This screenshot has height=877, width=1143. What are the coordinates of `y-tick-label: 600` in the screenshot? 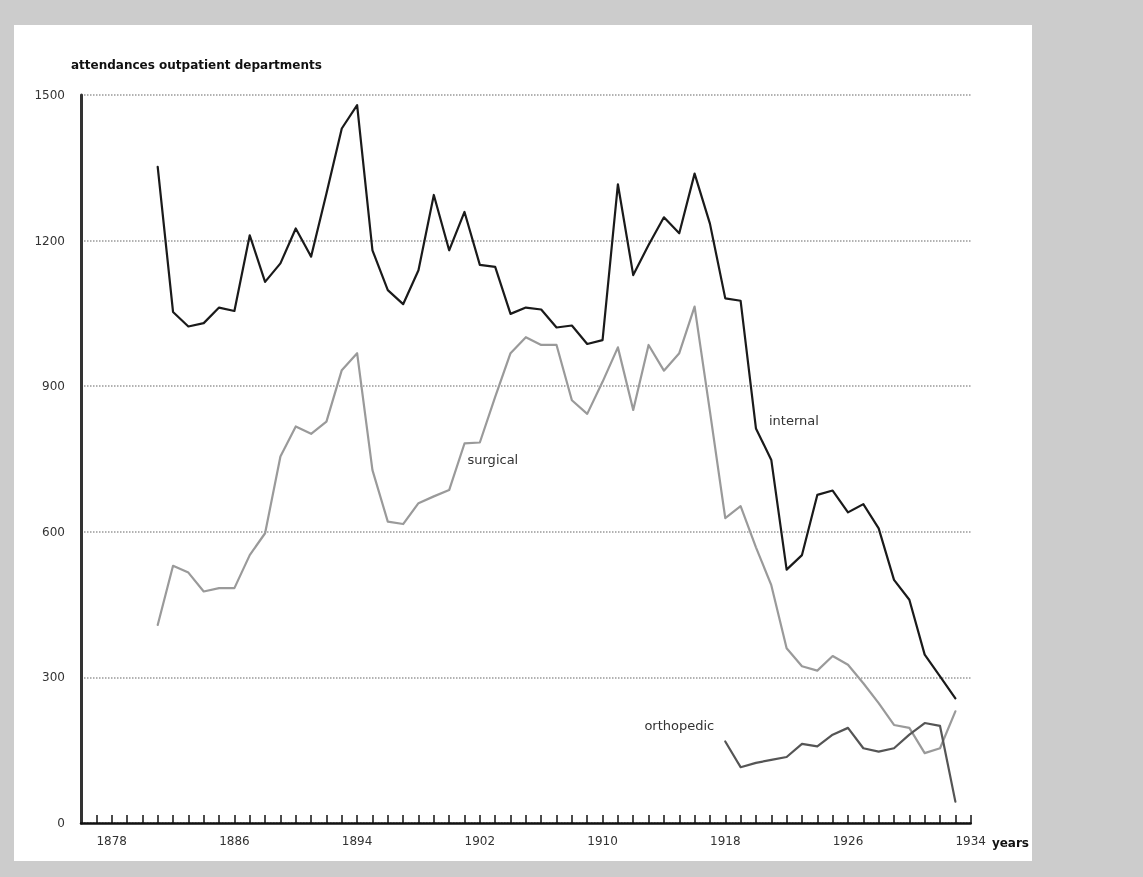 It's located at (53, 531).